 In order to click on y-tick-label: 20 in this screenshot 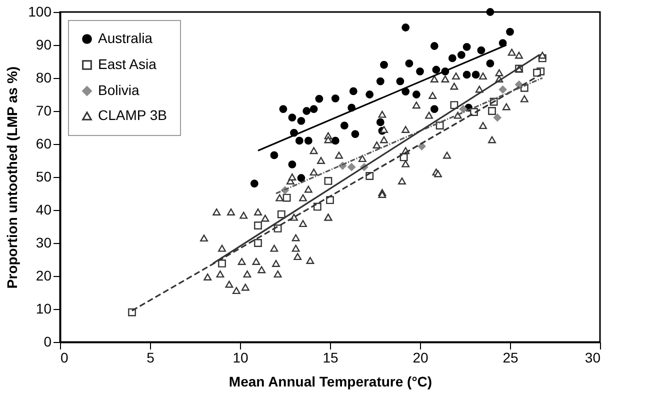, I will do `click(44, 276)`.